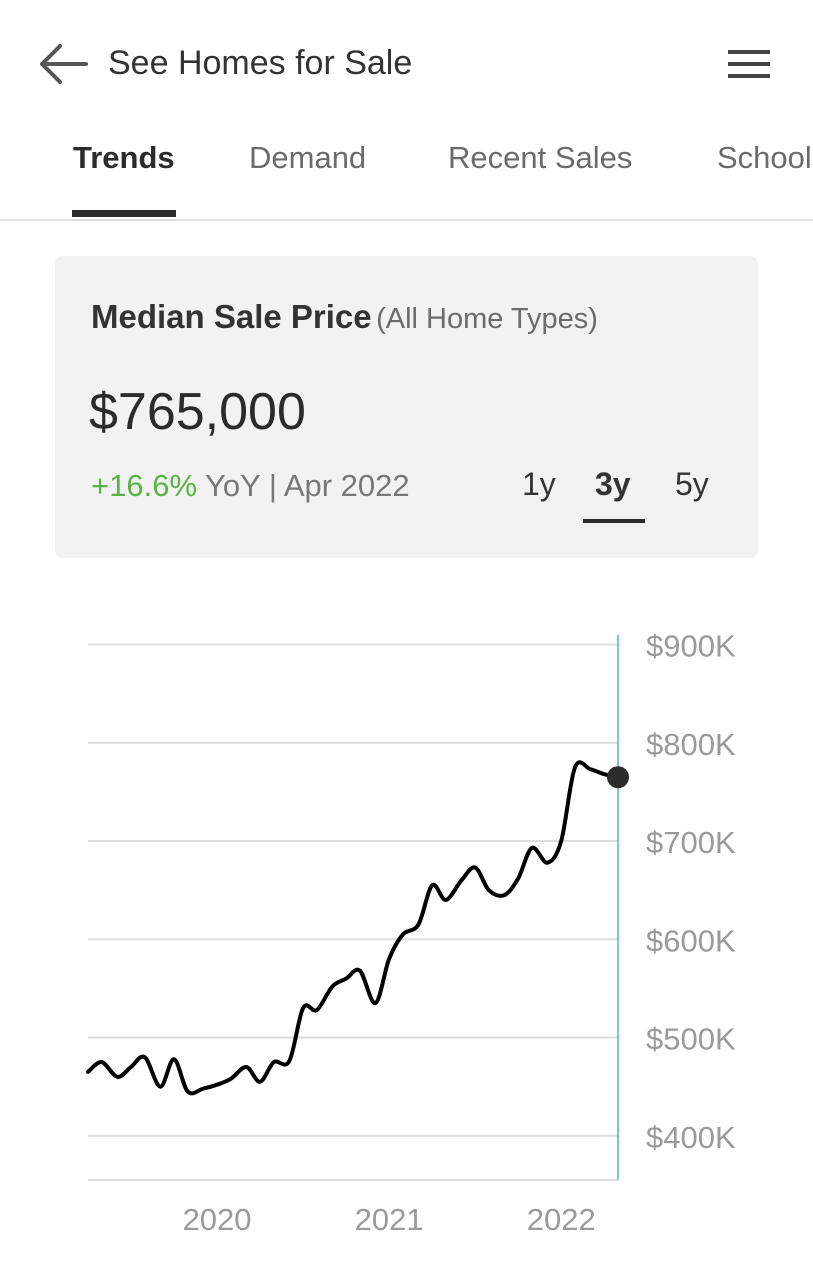 Image resolution: width=813 pixels, height=1279 pixels. Describe the element at coordinates (691, 1039) in the screenshot. I see `y-tick-label: $500K` at that location.